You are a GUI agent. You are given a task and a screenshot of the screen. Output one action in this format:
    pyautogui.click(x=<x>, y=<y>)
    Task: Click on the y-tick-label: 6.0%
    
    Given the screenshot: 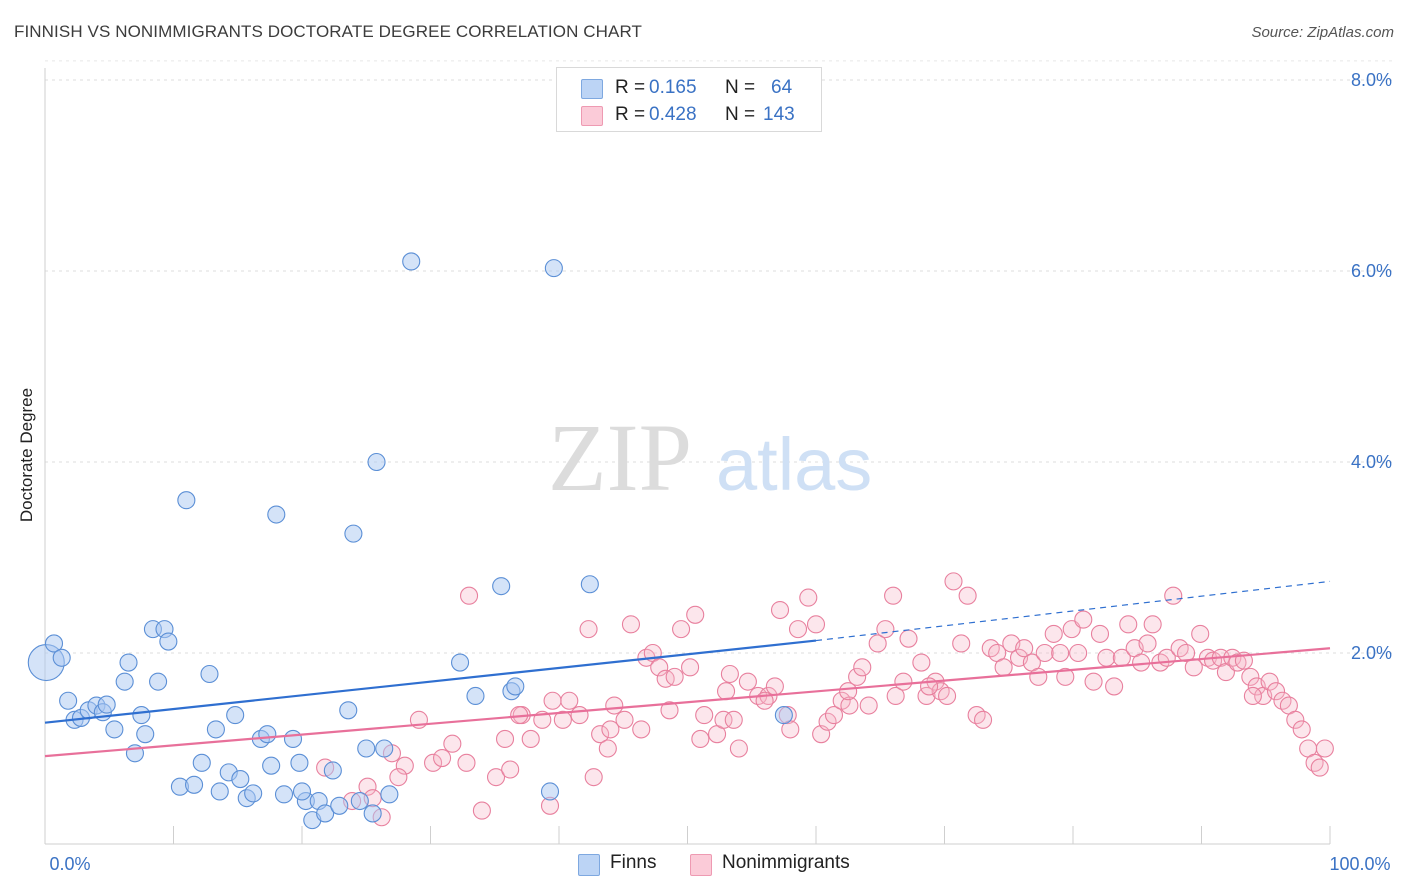 What is the action you would take?
    pyautogui.click(x=1371, y=271)
    